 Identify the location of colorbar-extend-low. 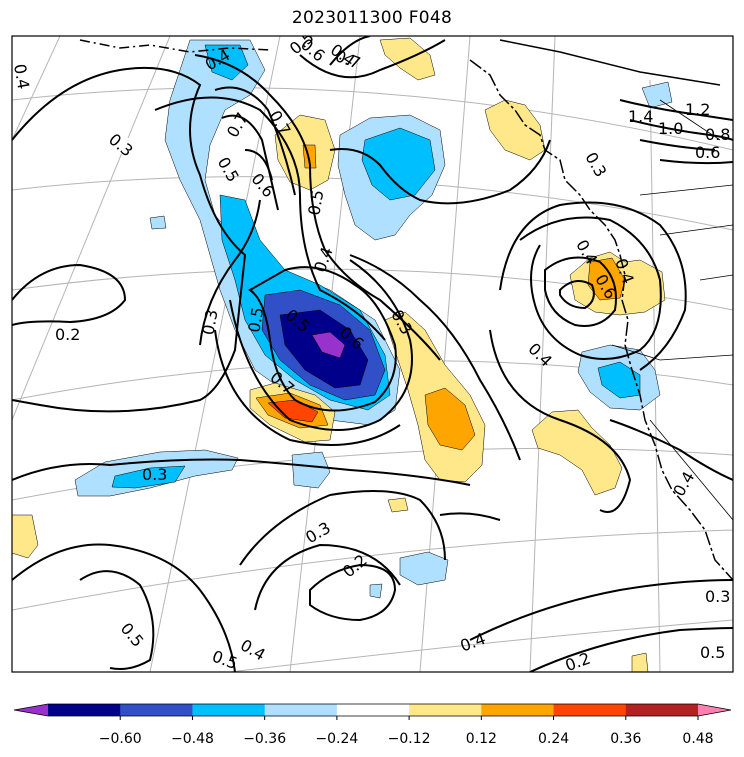
(31, 710).